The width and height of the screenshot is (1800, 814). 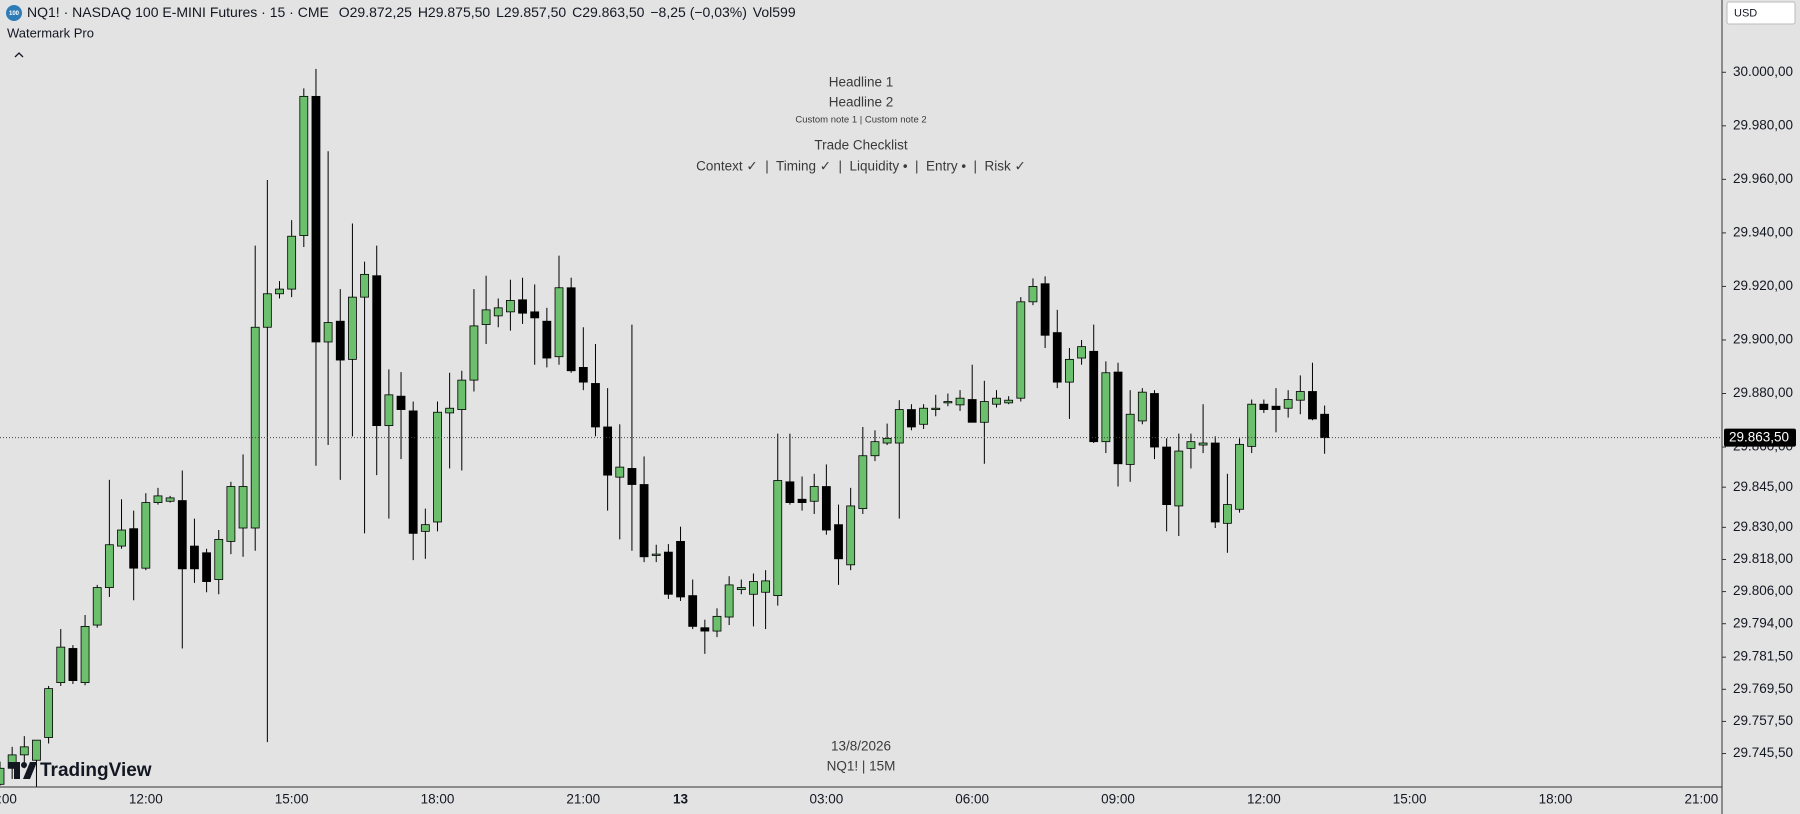 What do you see at coordinates (80, 770) in the screenshot?
I see `logo: TradingView` at bounding box center [80, 770].